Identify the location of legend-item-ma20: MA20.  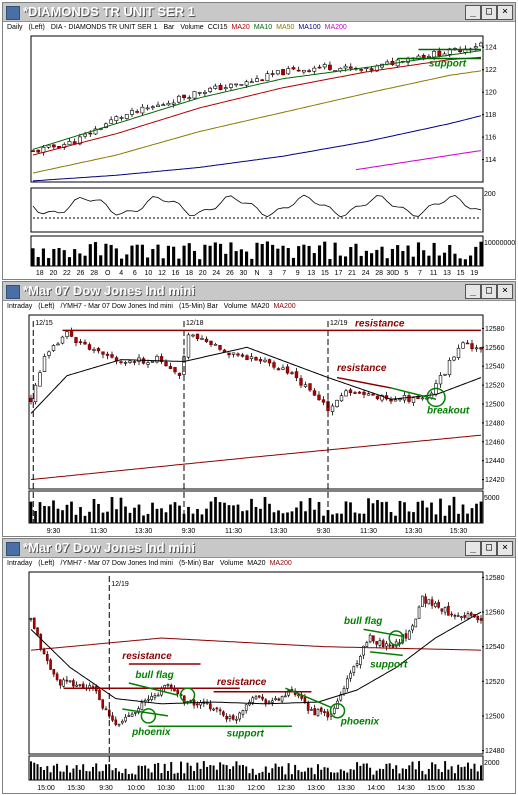
(260, 306).